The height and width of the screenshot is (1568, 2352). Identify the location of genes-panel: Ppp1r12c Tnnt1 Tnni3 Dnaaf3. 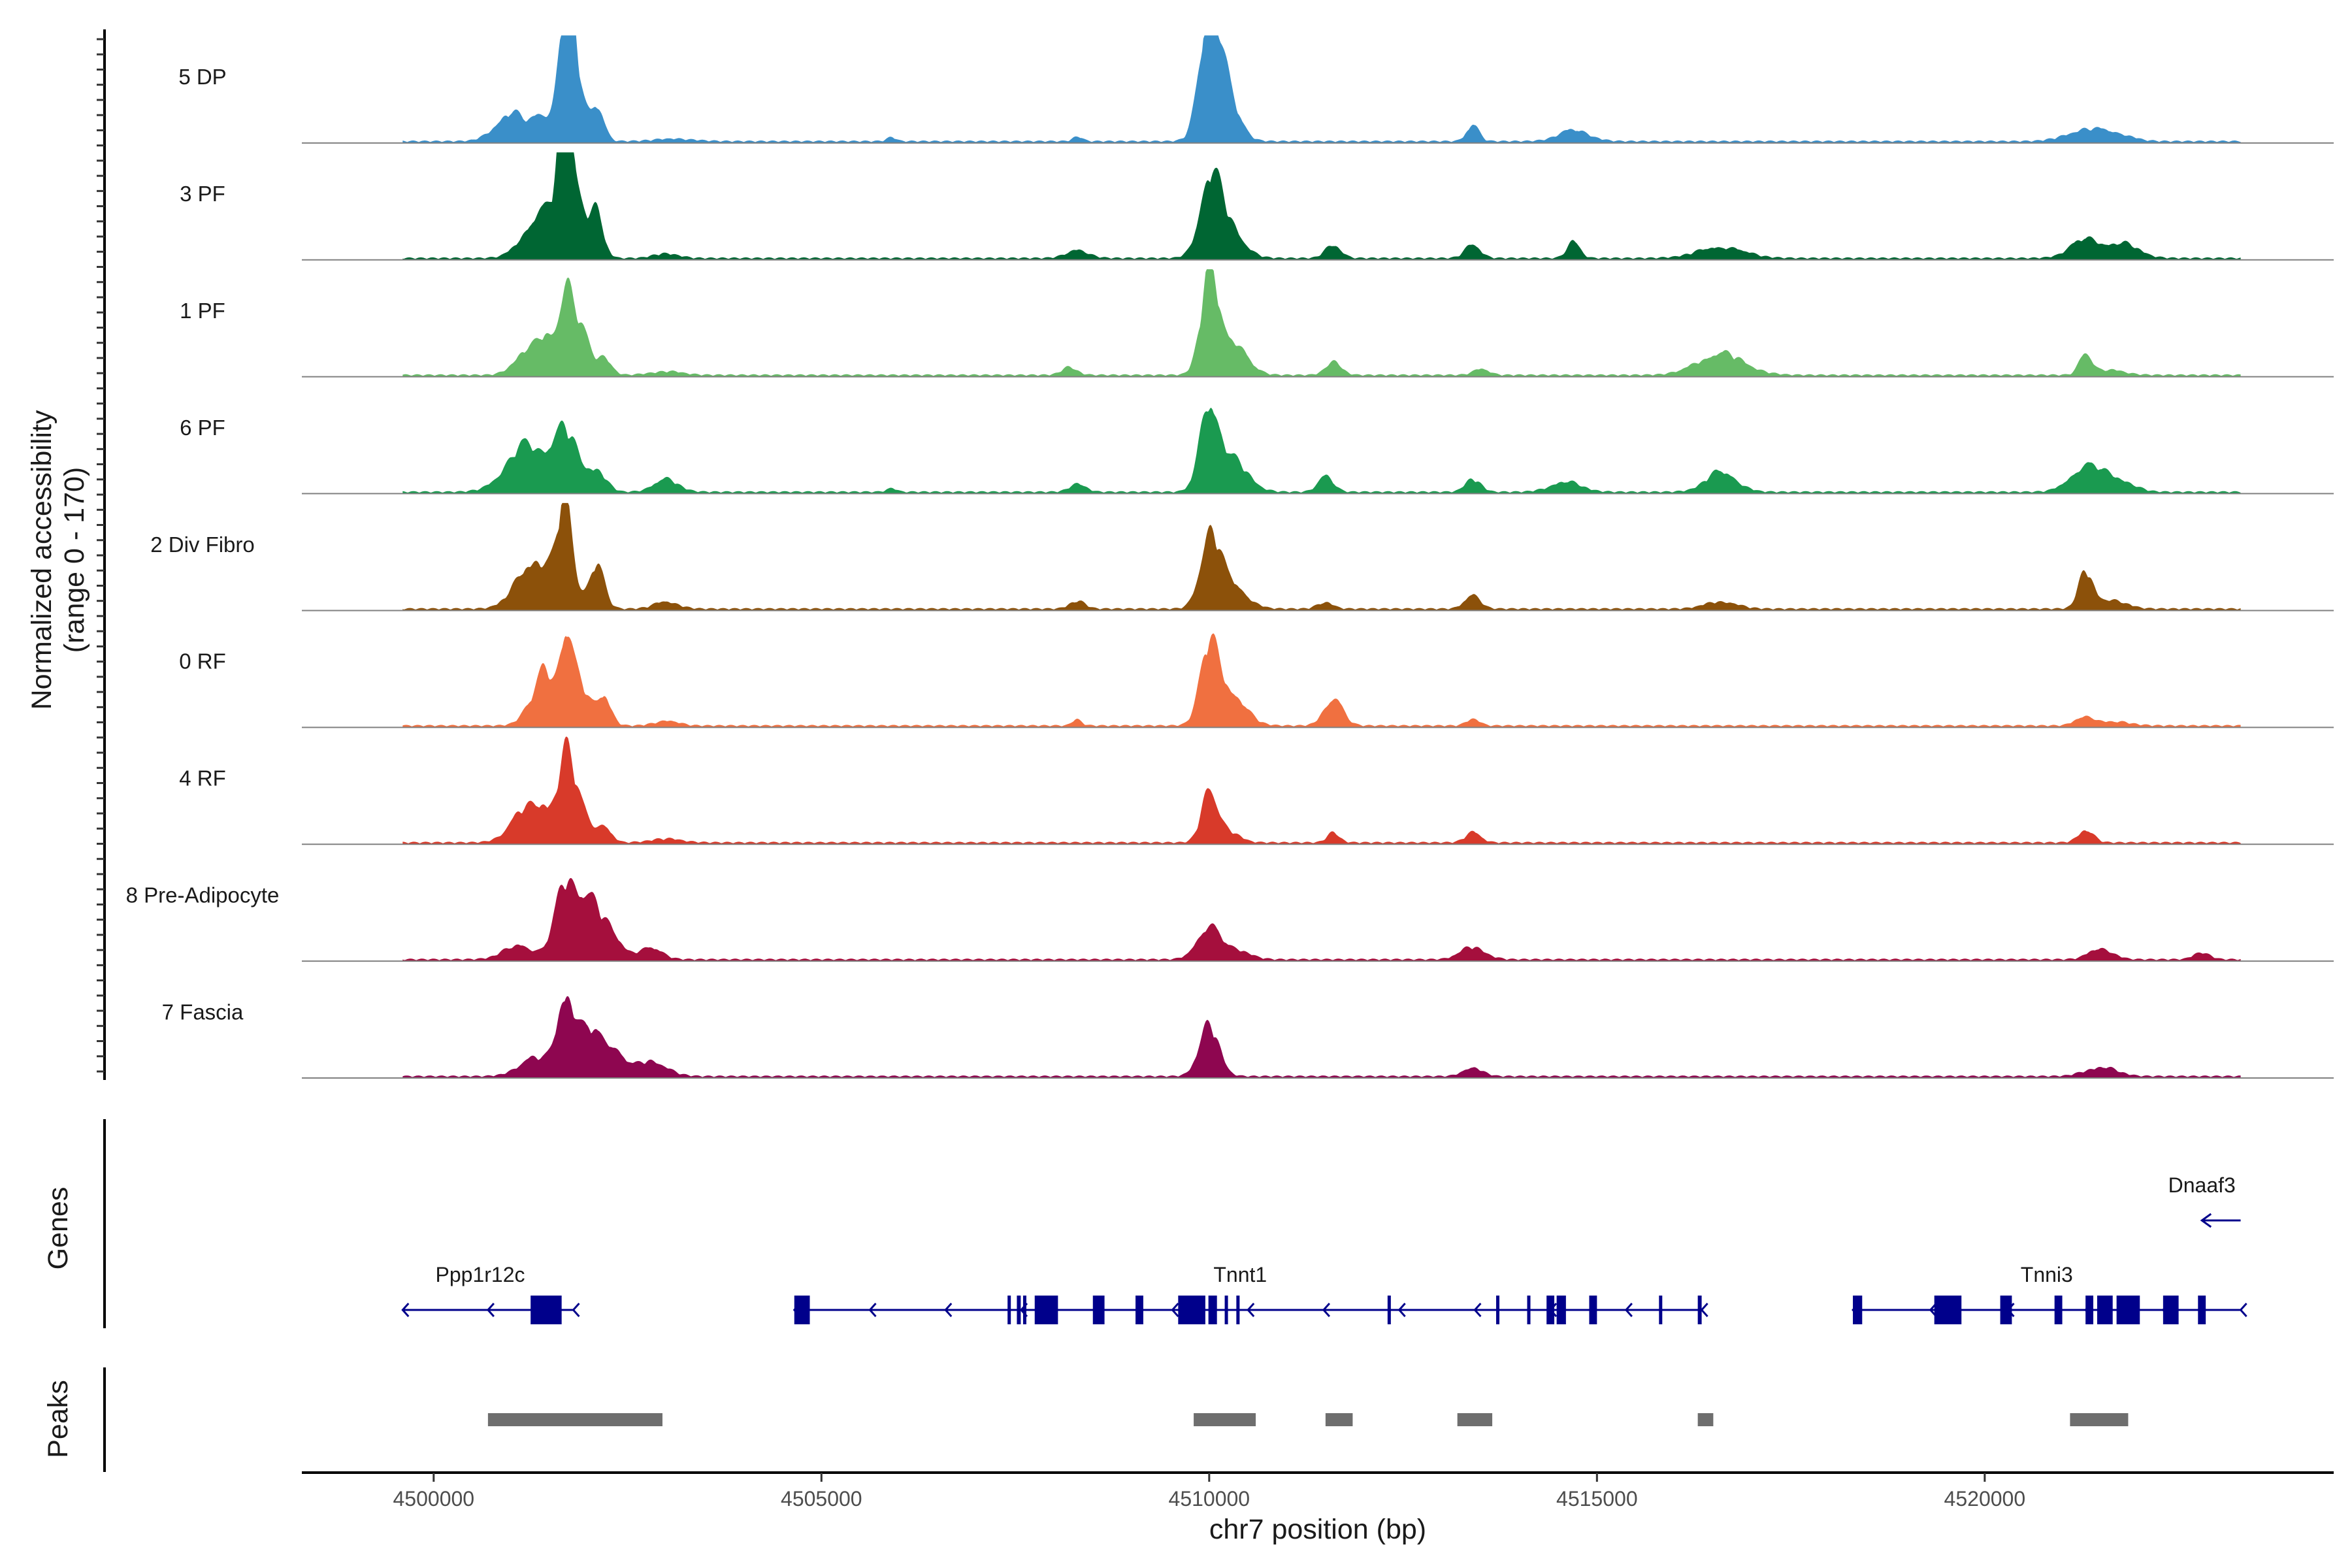
(1324, 1248).